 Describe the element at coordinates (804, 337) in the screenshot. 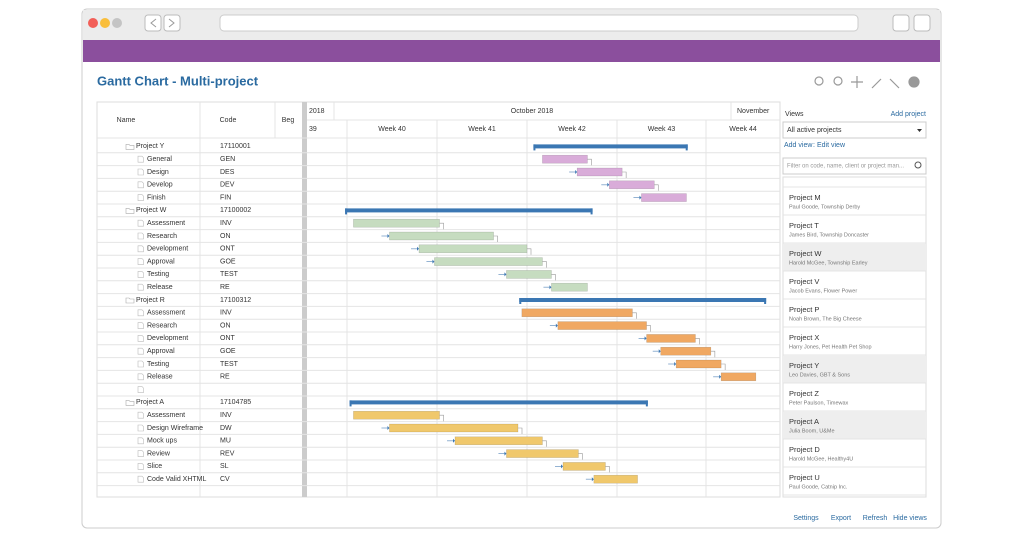

I see `project-item-name: Project X` at that location.